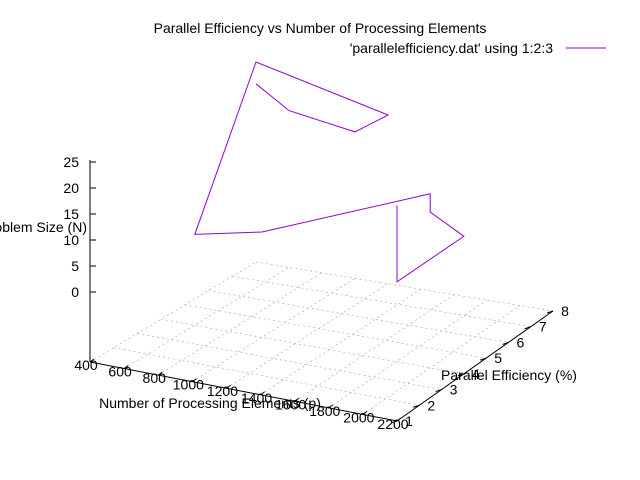 This screenshot has width=640, height=480. I want to click on y-tick-label: 3, so click(454, 390).